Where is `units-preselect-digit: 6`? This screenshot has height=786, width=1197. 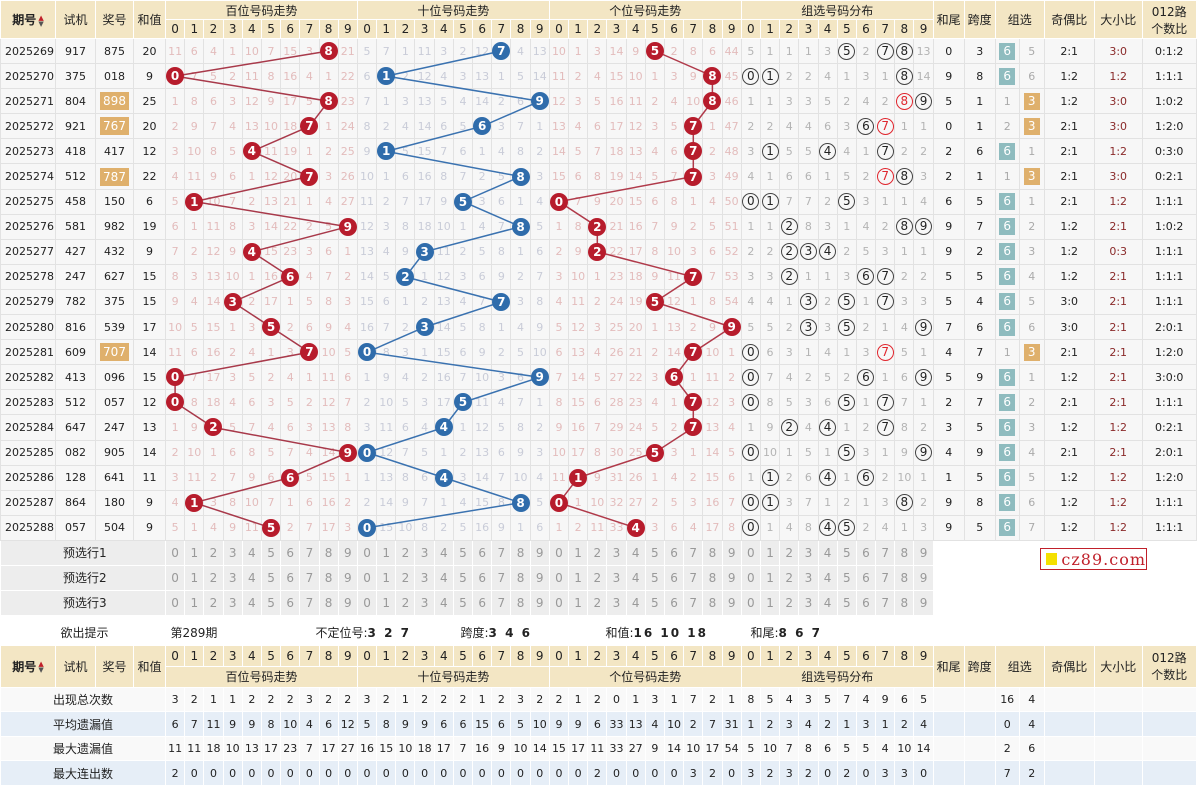 units-preselect-digit: 6 is located at coordinates (674, 602).